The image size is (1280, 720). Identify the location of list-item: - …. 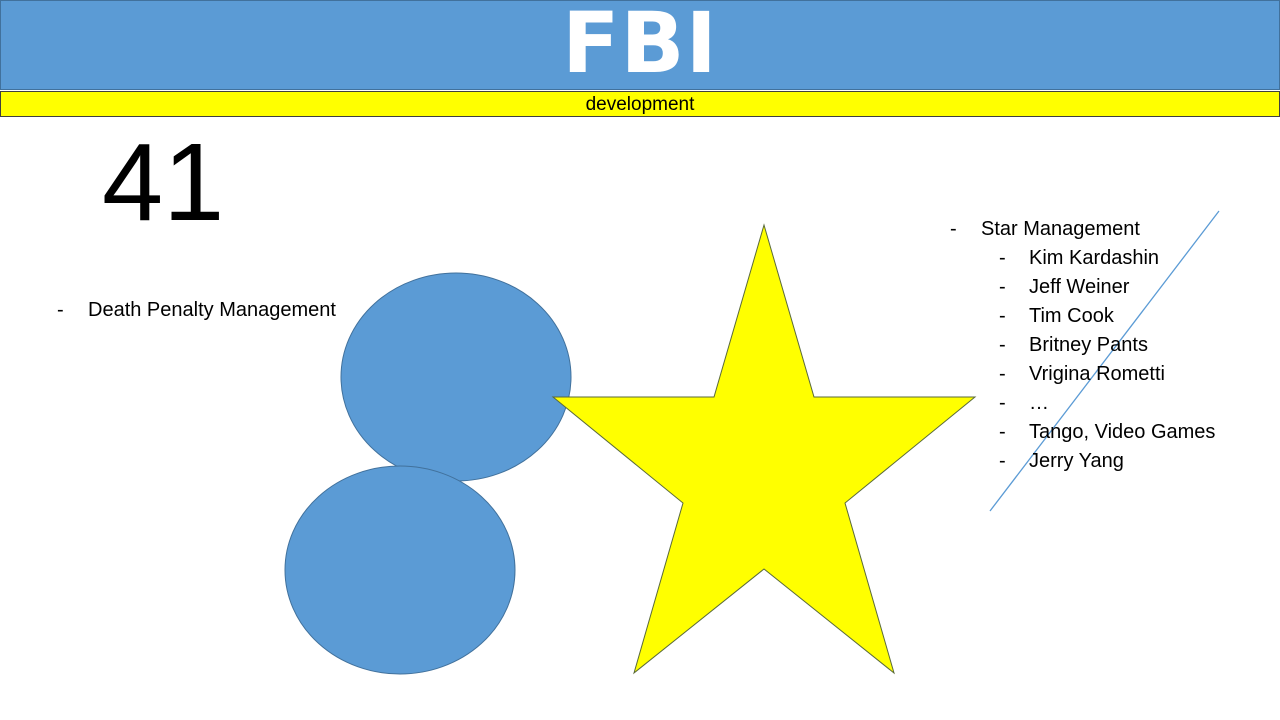
(1082, 403).